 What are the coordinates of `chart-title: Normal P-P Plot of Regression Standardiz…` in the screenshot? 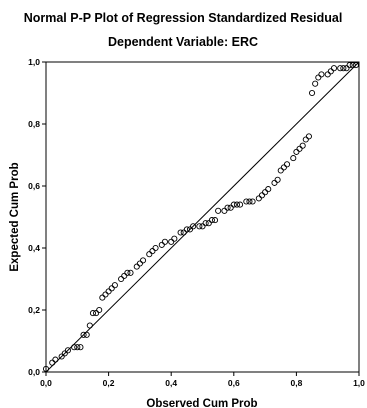 It's located at (183, 18).